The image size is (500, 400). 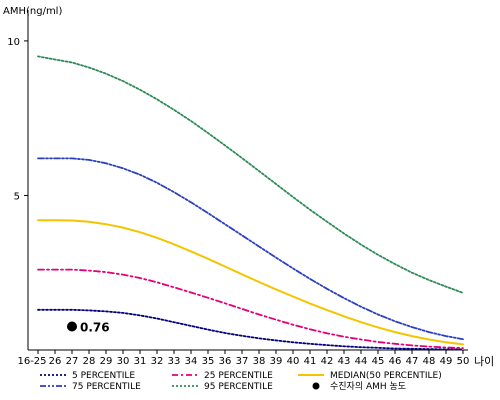 What do you see at coordinates (17, 196) in the screenshot?
I see `y-tick-label-5: 5` at bounding box center [17, 196].